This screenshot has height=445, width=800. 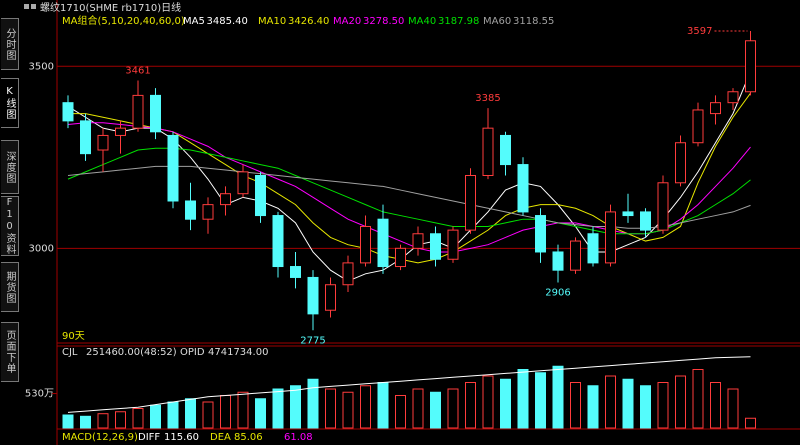 What do you see at coordinates (149, 437) in the screenshot?
I see `macd-name: DIFF` at bounding box center [149, 437].